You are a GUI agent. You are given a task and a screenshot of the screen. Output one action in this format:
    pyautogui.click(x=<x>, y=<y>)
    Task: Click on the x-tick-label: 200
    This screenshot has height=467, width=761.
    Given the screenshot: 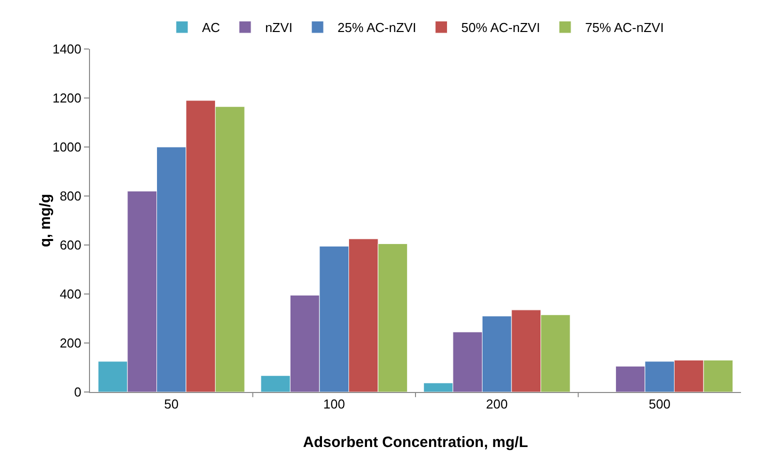 What is the action you would take?
    pyautogui.click(x=497, y=404)
    